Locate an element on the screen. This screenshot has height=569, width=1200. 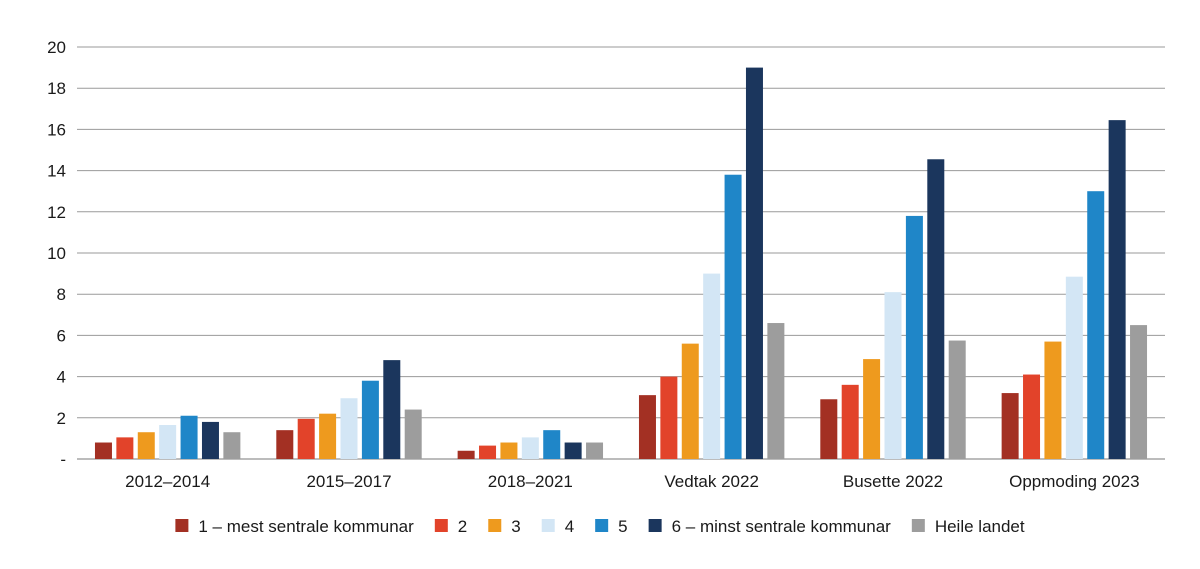
y-tick-label: 20 is located at coordinates (56, 47).